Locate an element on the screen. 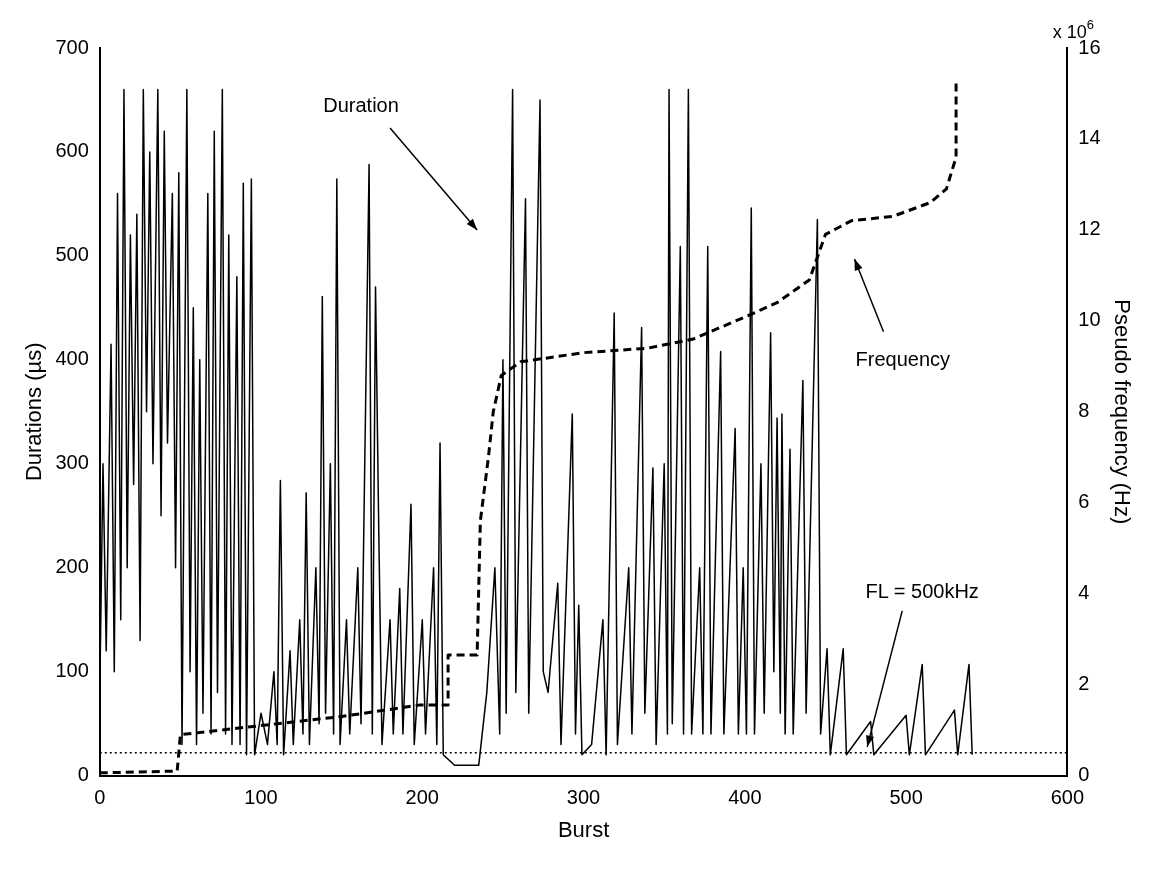 The width and height of the screenshot is (1176, 881). x-tick-label: 300 is located at coordinates (583, 797).